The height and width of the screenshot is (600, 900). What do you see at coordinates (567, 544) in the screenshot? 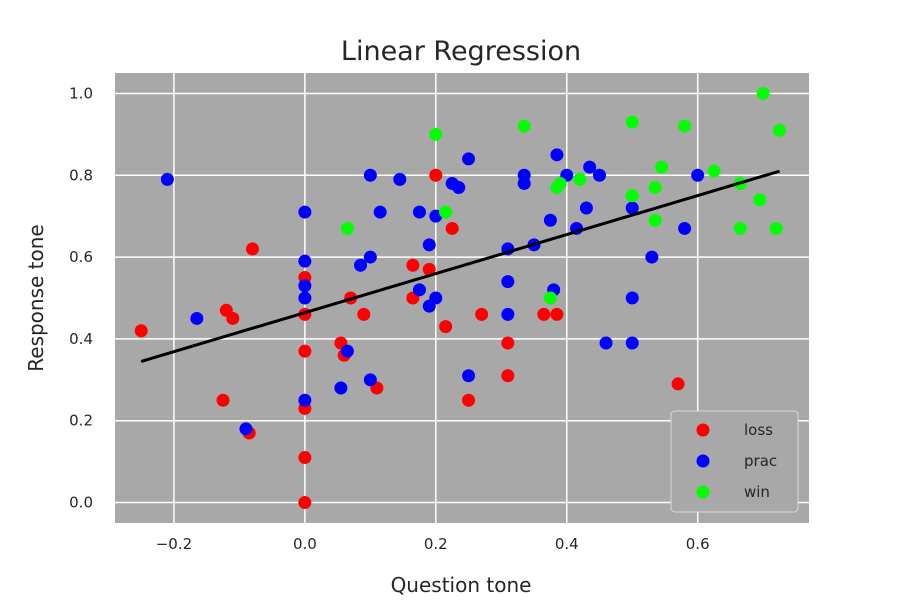
I see `x-tick-label: 0.4` at bounding box center [567, 544].